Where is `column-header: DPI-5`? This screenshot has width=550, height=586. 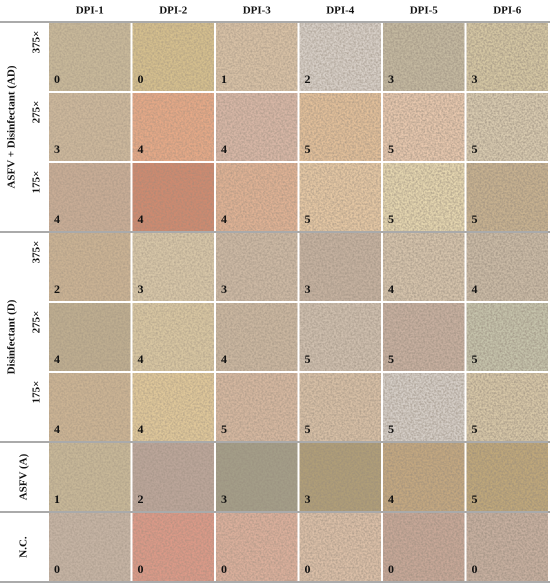 column-header: DPI-5 is located at coordinates (424, 11).